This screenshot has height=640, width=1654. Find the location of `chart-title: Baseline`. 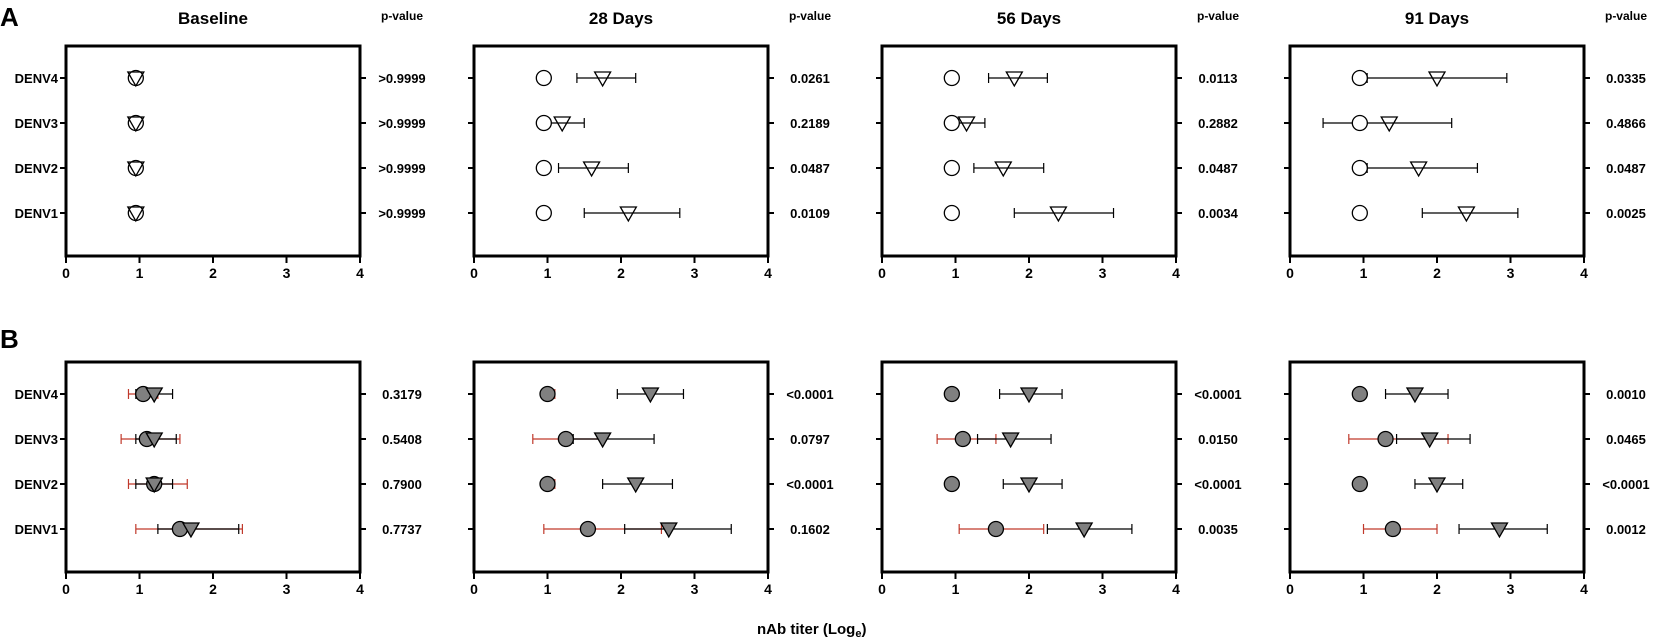

chart-title: Baseline is located at coordinates (213, 18).